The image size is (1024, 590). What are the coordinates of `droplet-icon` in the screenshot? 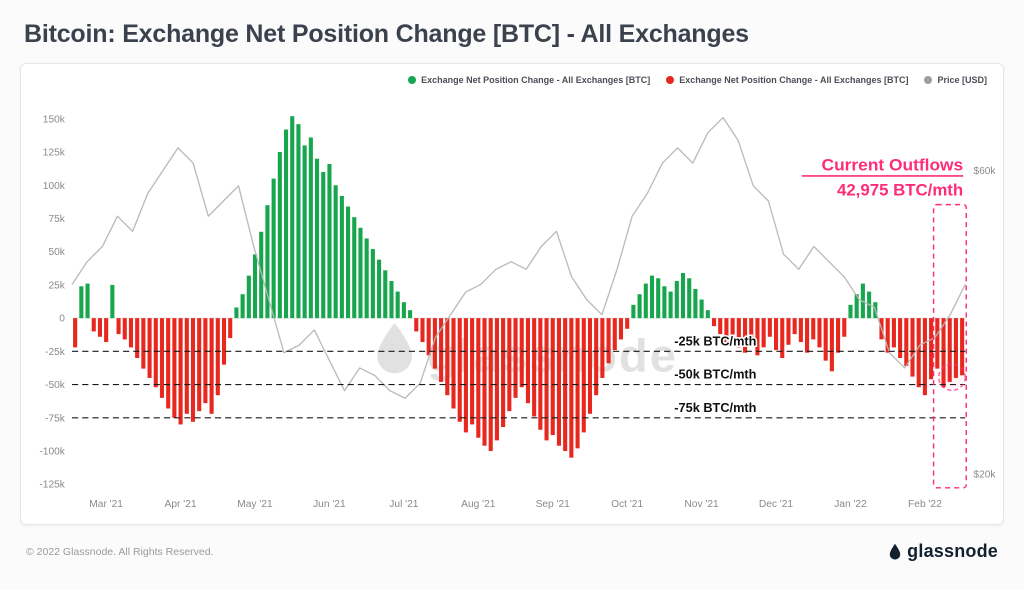 It's located at (895, 551).